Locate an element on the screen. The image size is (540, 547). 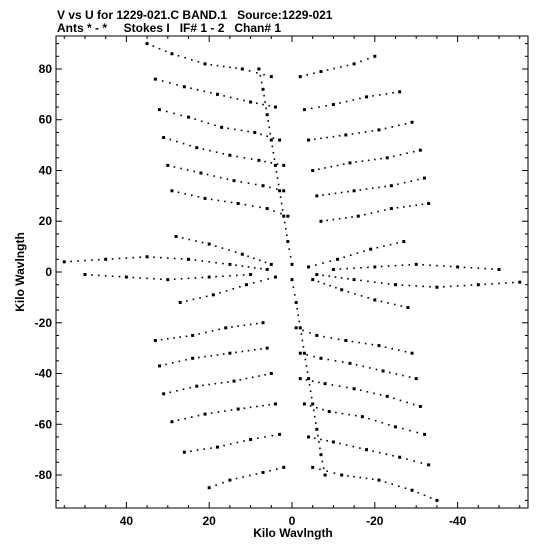
x-tick-label: -40 is located at coordinates (458, 521).